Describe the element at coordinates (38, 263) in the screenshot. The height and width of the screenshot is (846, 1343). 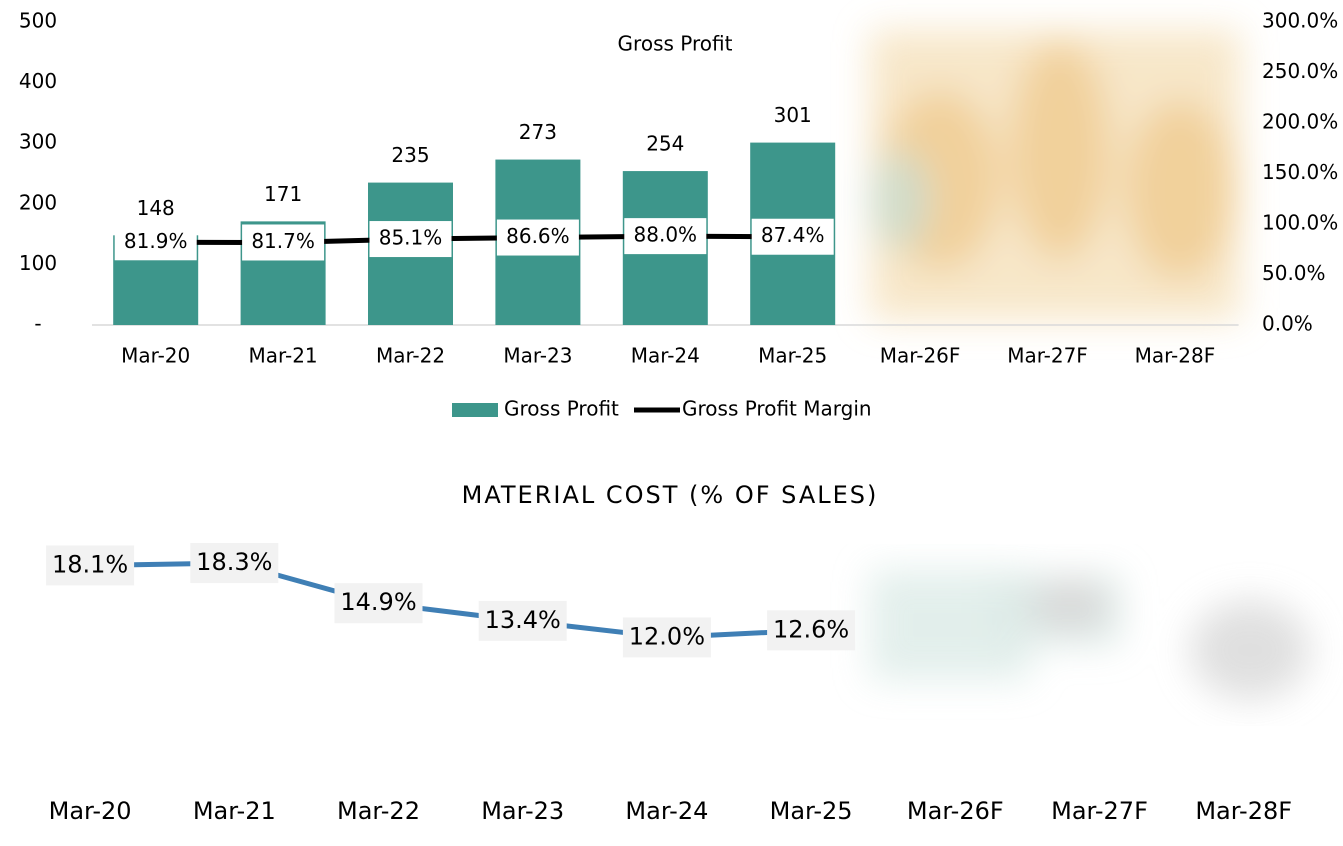
I see `y-tick-label: 100` at that location.